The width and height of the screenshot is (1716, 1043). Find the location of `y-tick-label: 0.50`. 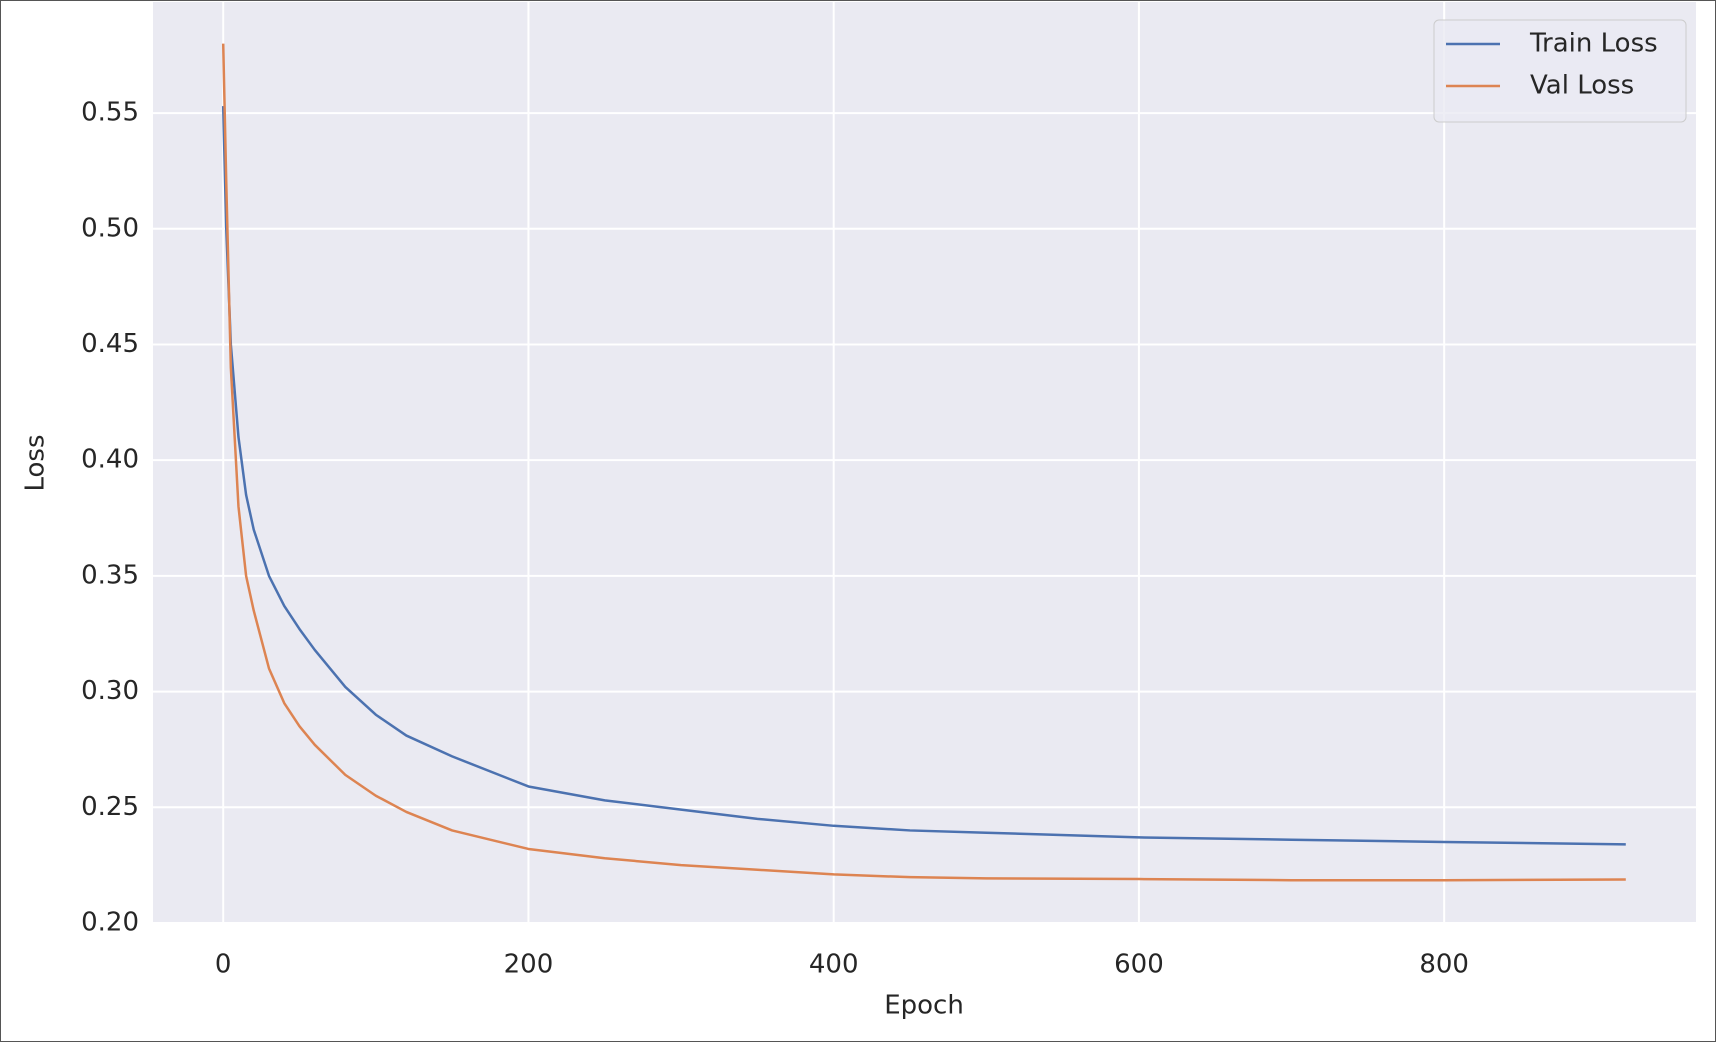

y-tick-label: 0.50 is located at coordinates (110, 228).